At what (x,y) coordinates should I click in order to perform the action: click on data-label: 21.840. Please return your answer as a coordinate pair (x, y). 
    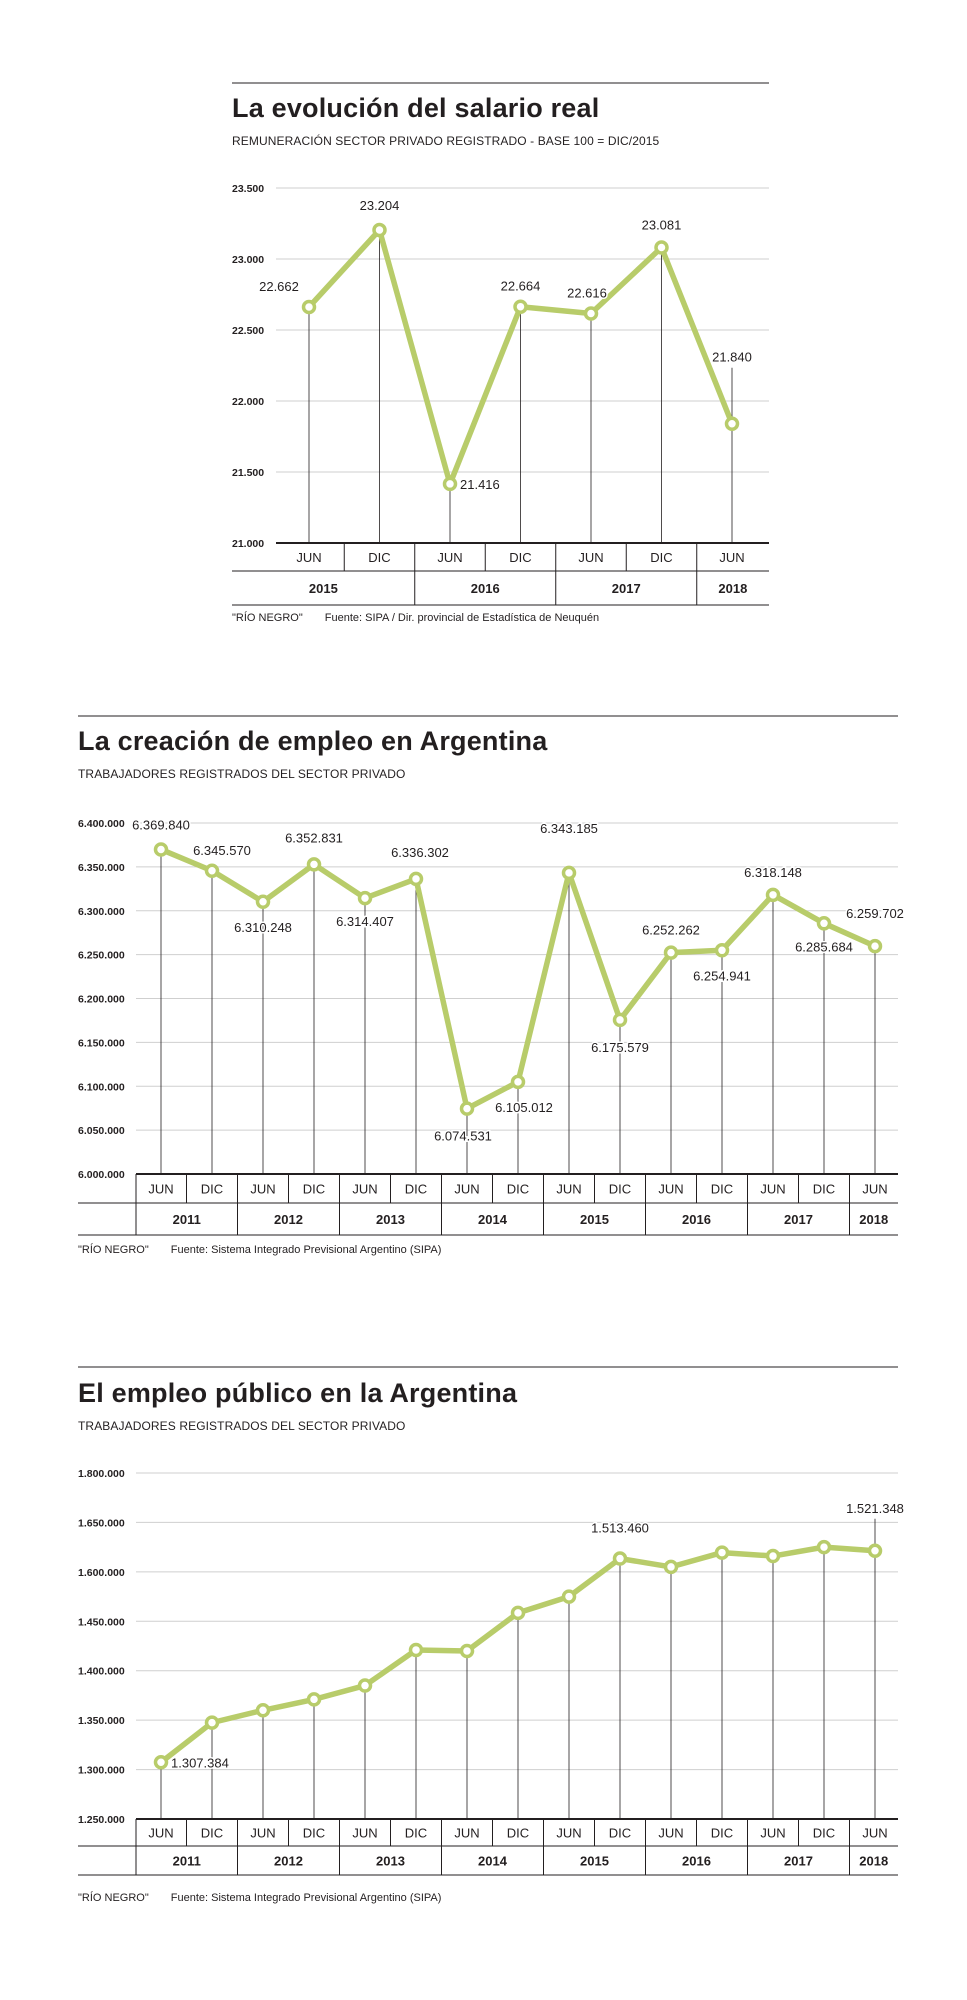
    Looking at the image, I should click on (732, 357).